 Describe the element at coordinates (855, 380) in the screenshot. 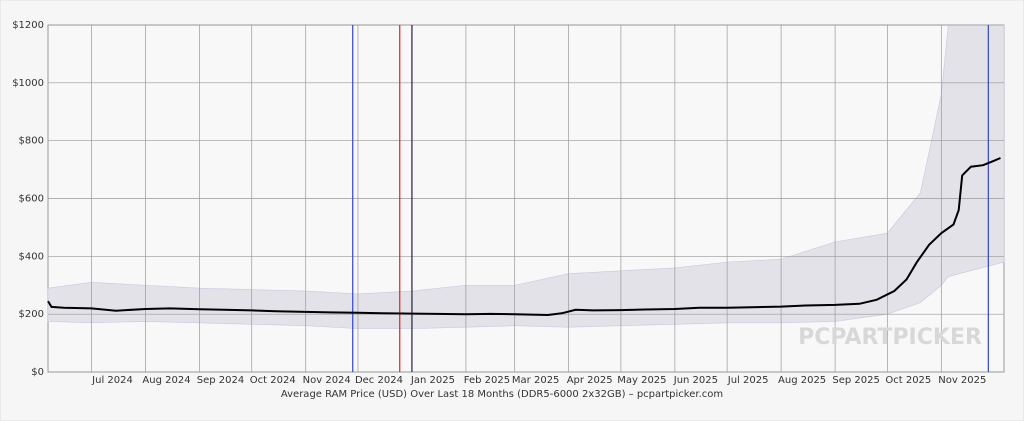

I see `x-tick-label: Sep 2025` at that location.